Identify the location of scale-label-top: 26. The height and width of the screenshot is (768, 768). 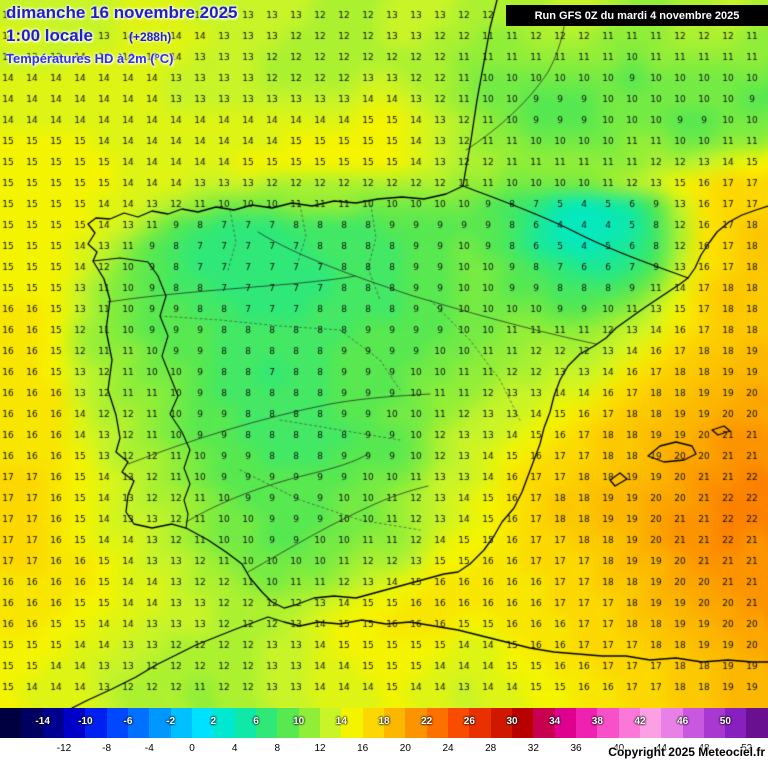
(469, 721).